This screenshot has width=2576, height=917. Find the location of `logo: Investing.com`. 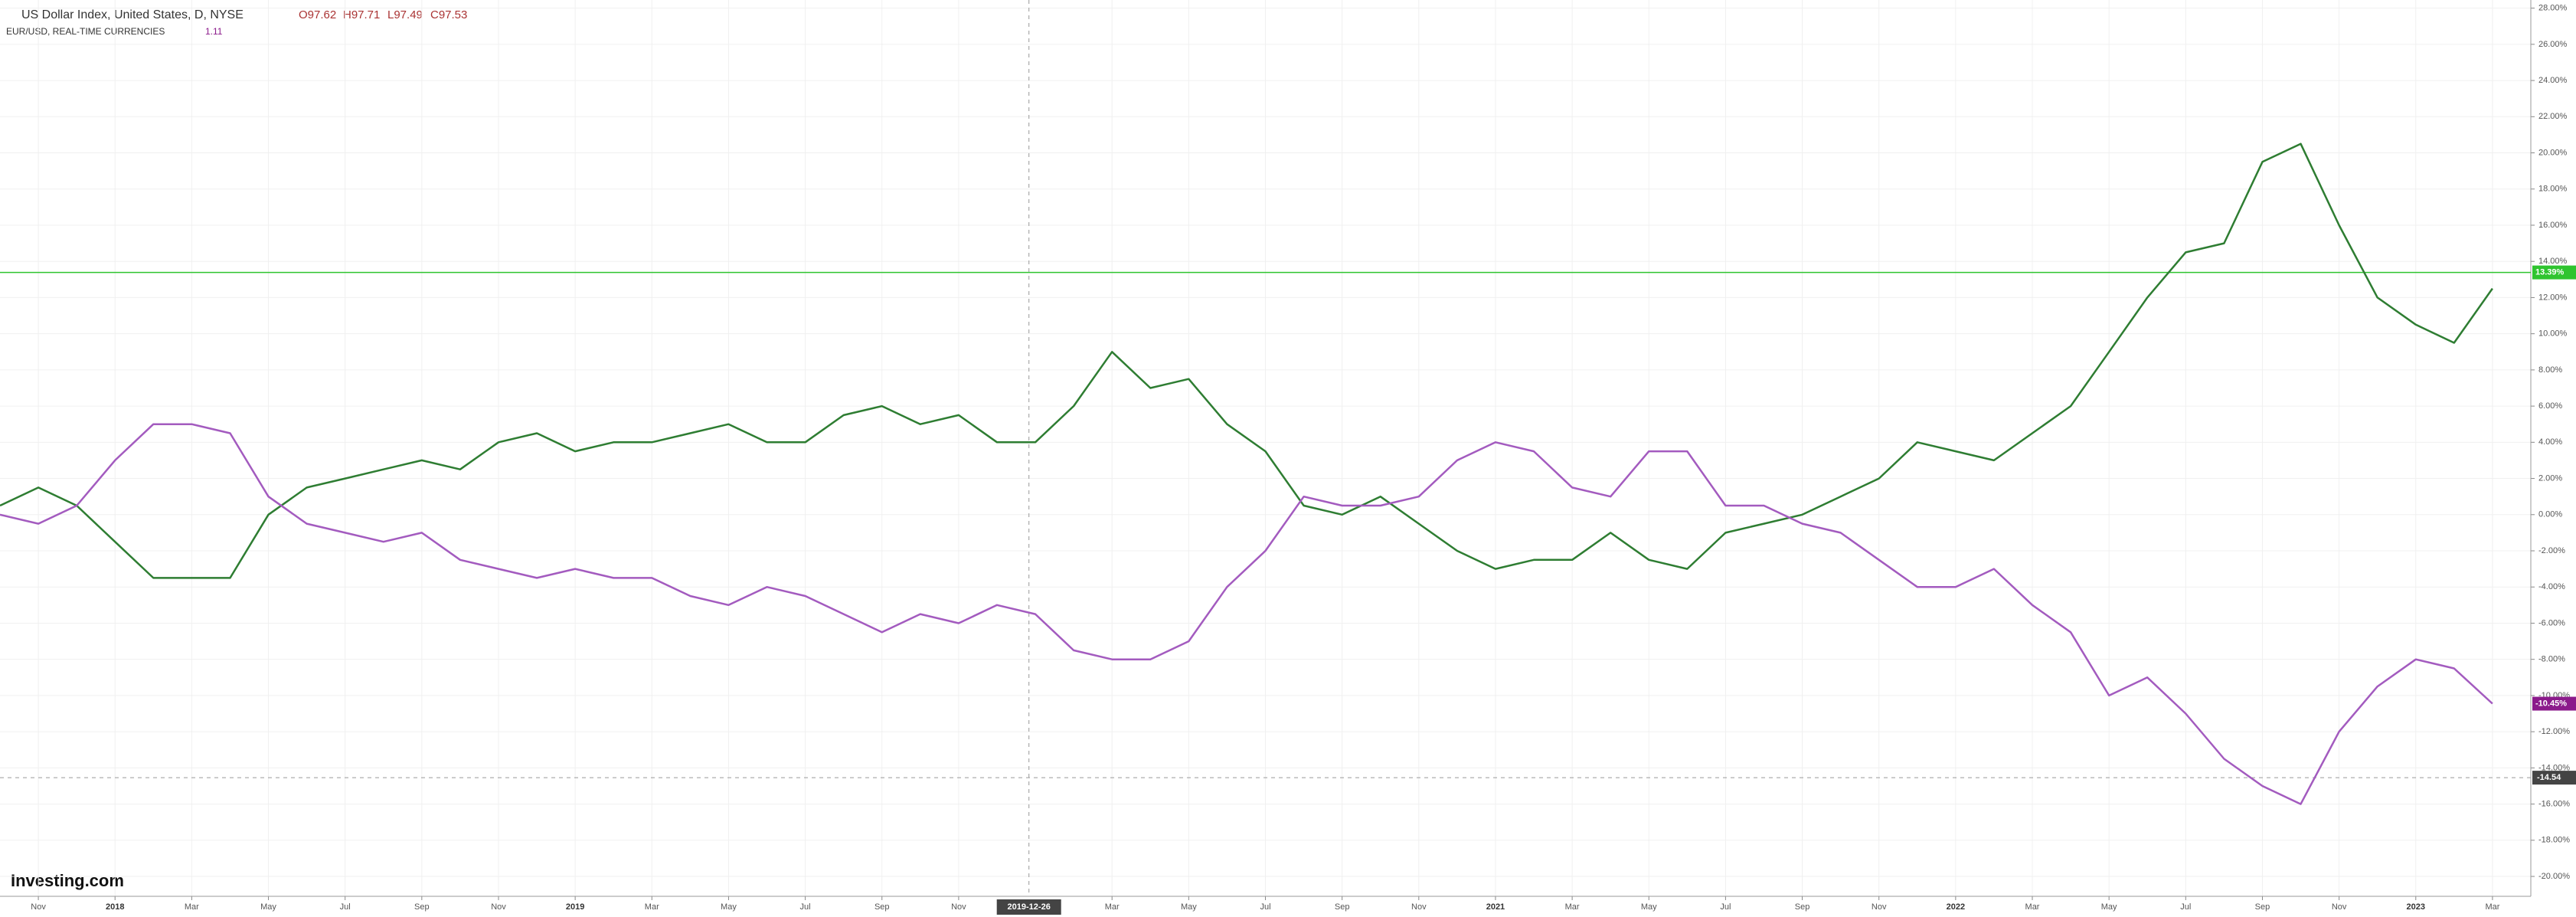

logo: Investing.com is located at coordinates (67, 881).